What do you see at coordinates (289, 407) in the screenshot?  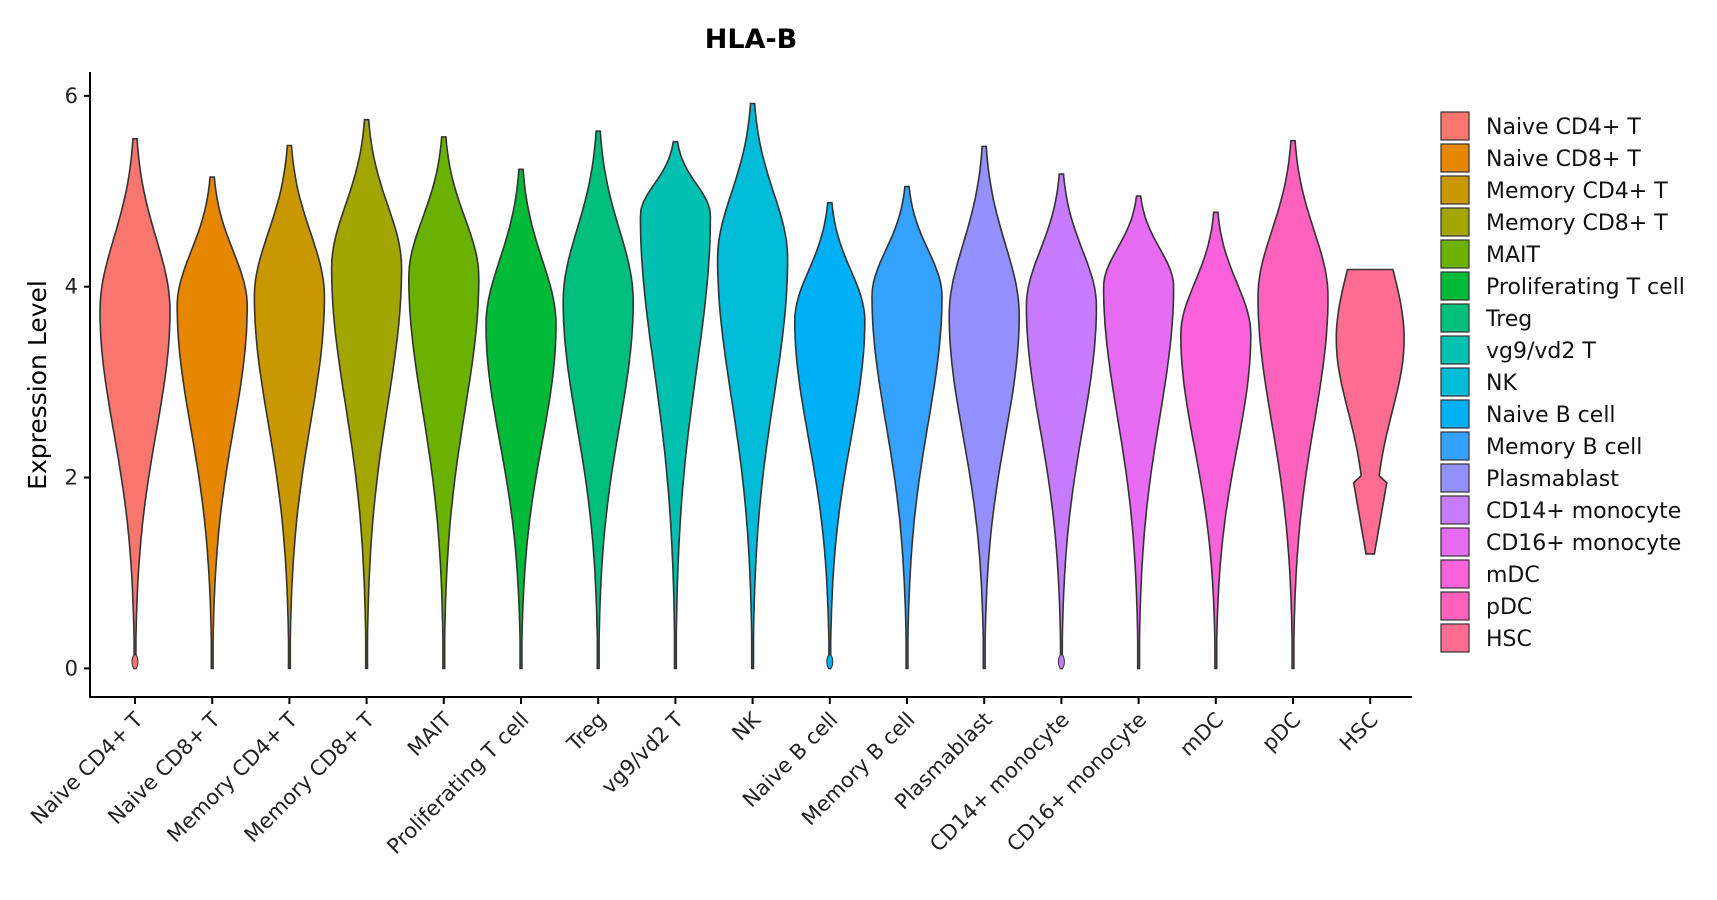 I see `violin-memory-cd4-t` at bounding box center [289, 407].